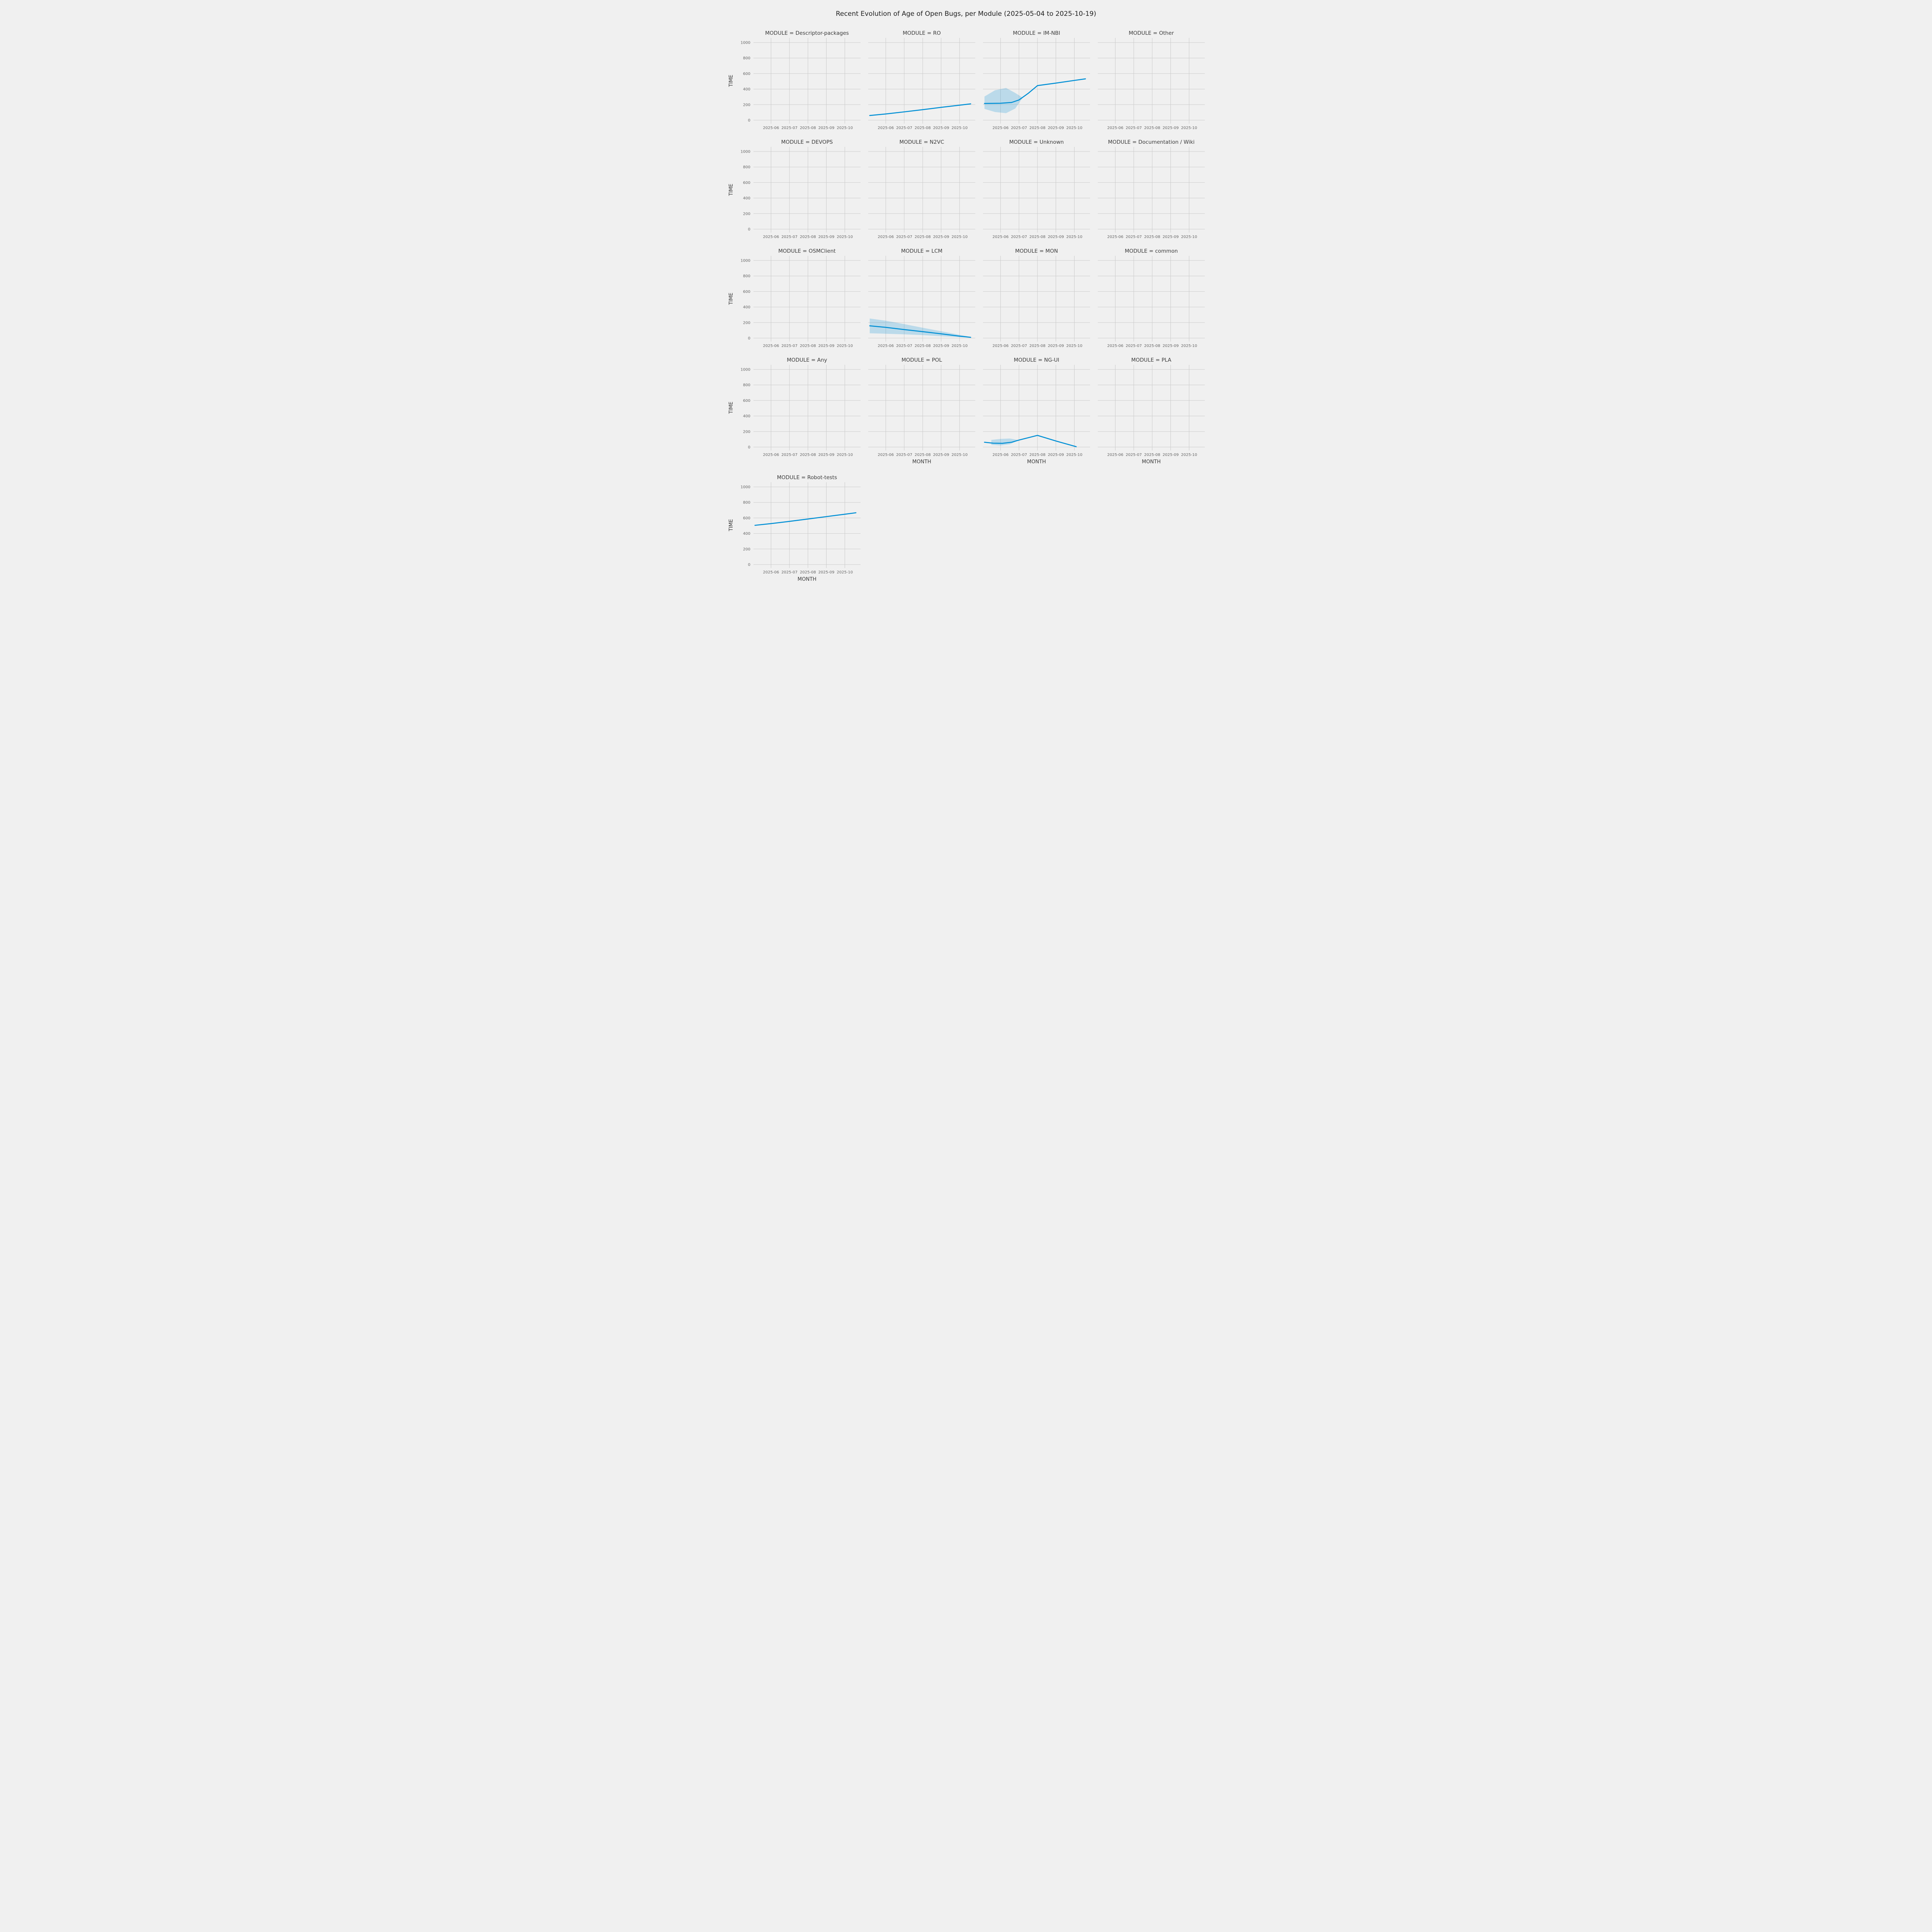 This screenshot has width=1932, height=1932. I want to click on y-tick-label: 0, so click(749, 230).